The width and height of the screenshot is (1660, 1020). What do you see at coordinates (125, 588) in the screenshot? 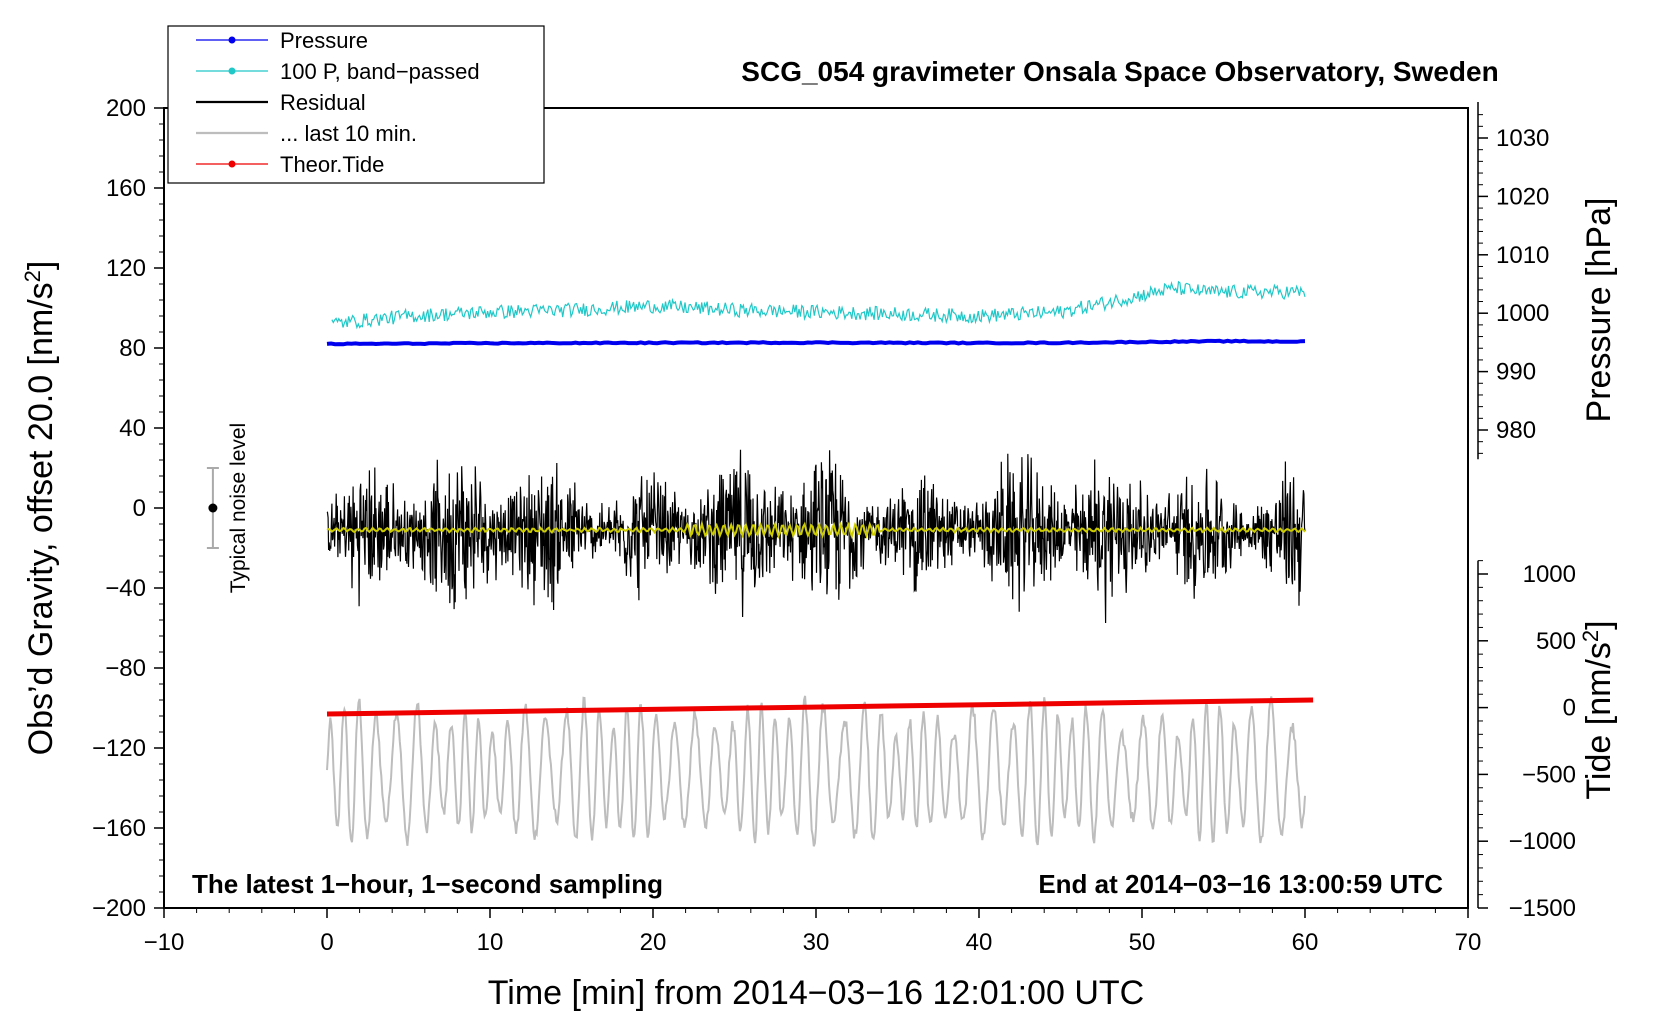
I see `y-tick-label-6: −40` at bounding box center [125, 588].